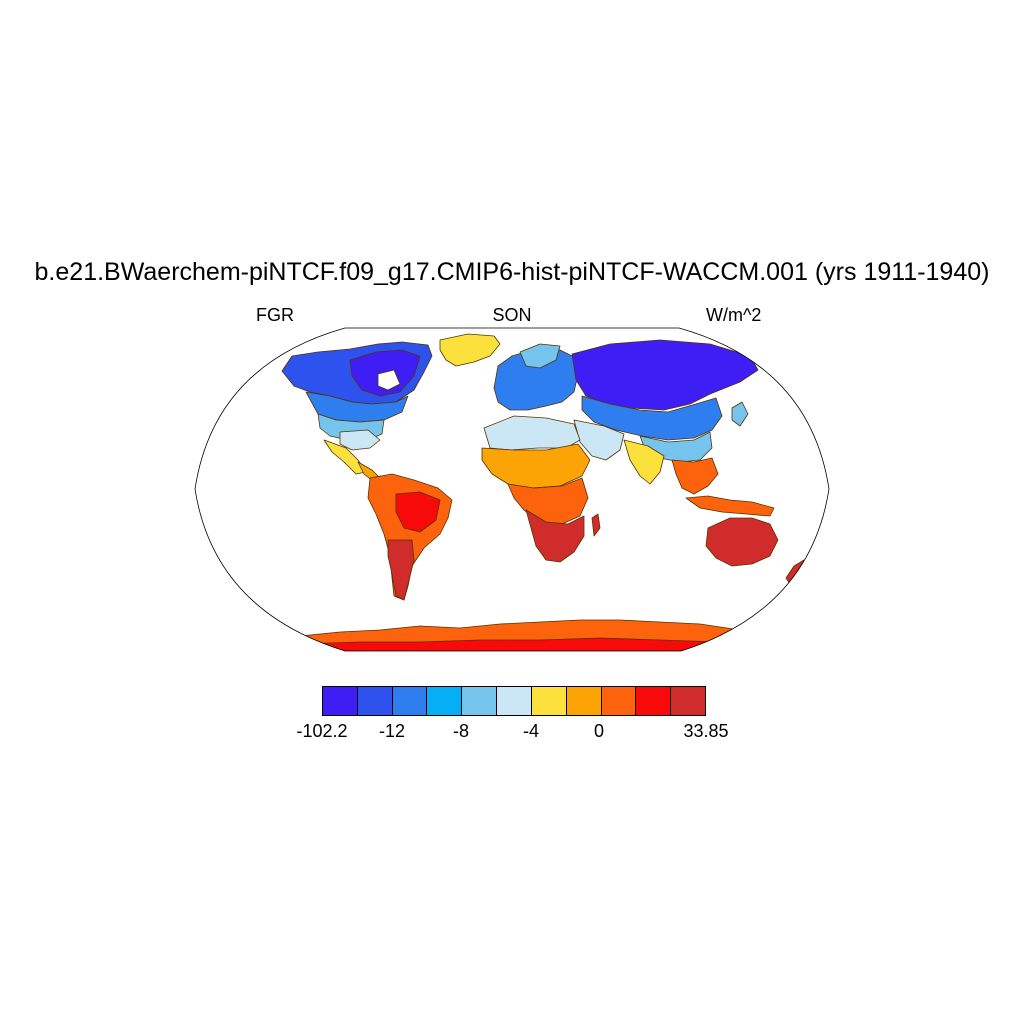 This screenshot has width=1024, height=1024. What do you see at coordinates (599, 731) in the screenshot?
I see `colorbar-label-4: 0` at bounding box center [599, 731].